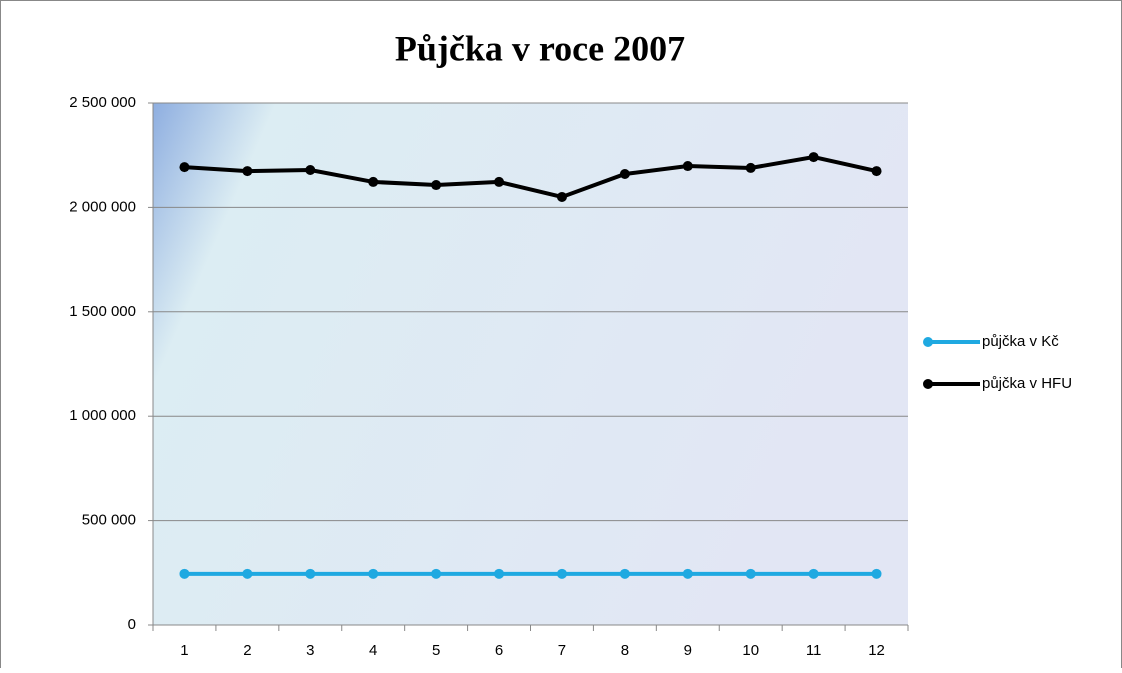 Image resolution: width=1122 pixels, height=673 pixels. What do you see at coordinates (499, 650) in the screenshot?
I see `x-tick-label: 6` at bounding box center [499, 650].